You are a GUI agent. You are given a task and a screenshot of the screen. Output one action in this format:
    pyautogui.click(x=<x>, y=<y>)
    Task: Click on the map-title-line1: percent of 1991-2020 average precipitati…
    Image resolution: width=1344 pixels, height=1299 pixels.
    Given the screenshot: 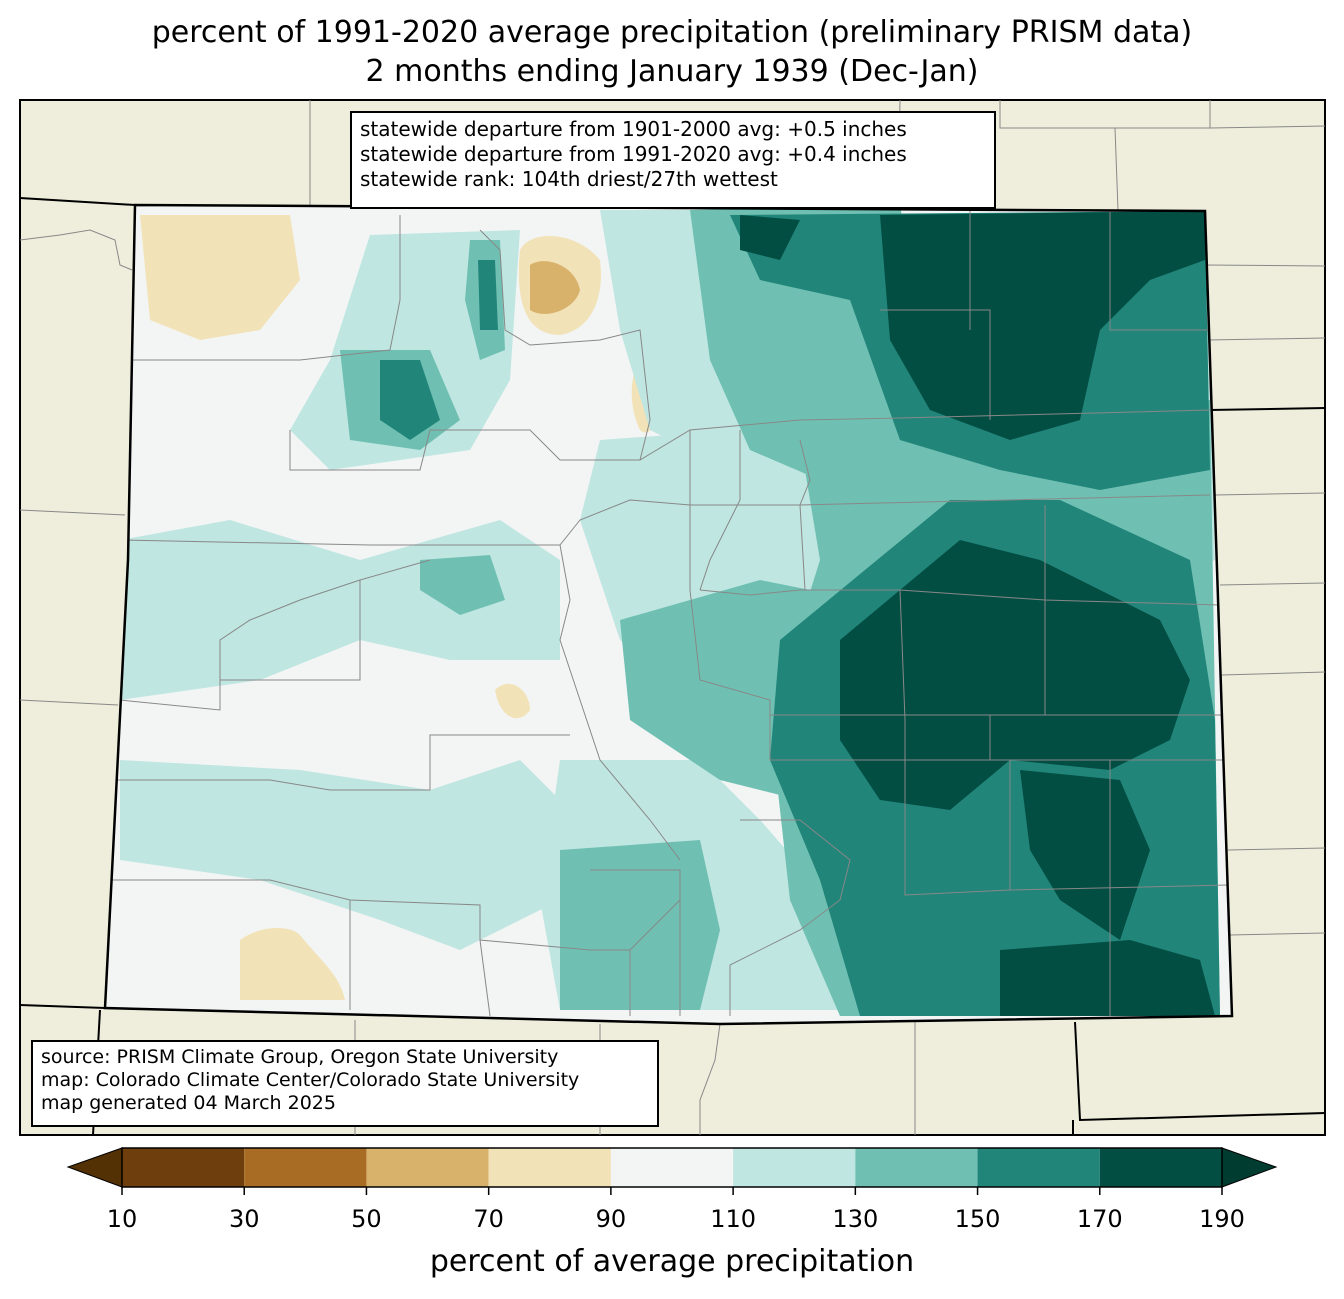 What is the action you would take?
    pyautogui.click(x=672, y=32)
    